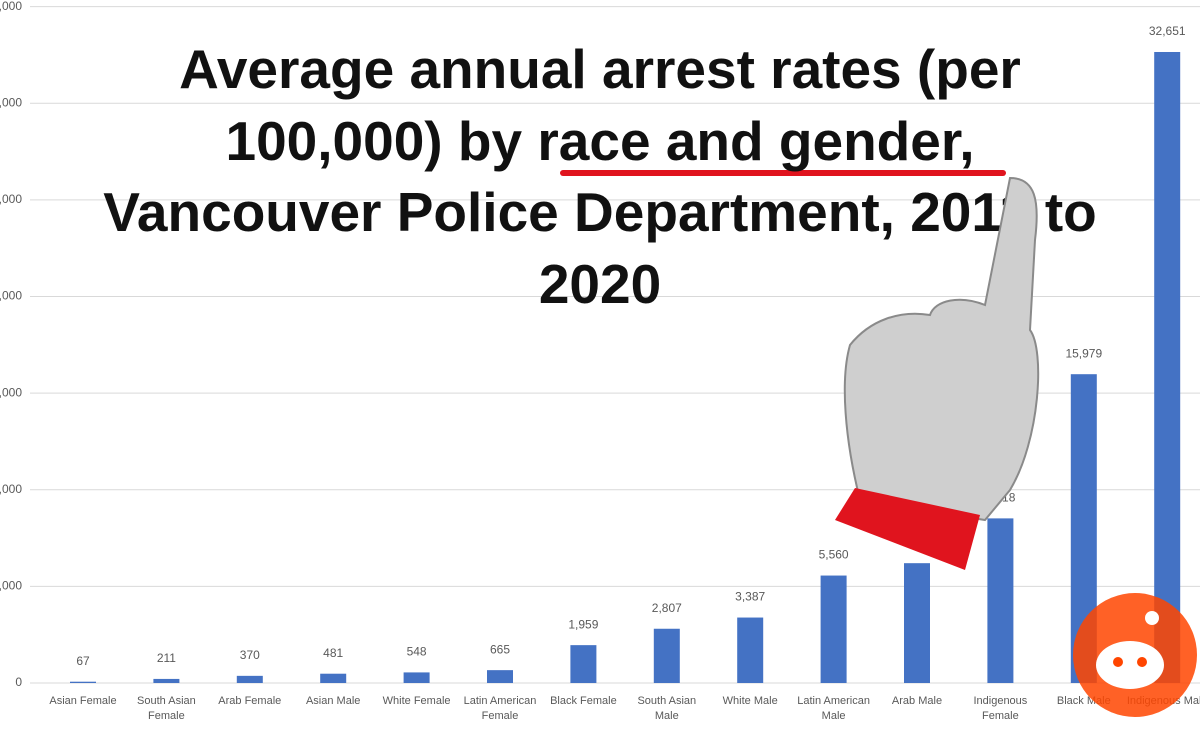  Describe the element at coordinates (11, 392) in the screenshot. I see `y-tick-label: 15,000` at that location.